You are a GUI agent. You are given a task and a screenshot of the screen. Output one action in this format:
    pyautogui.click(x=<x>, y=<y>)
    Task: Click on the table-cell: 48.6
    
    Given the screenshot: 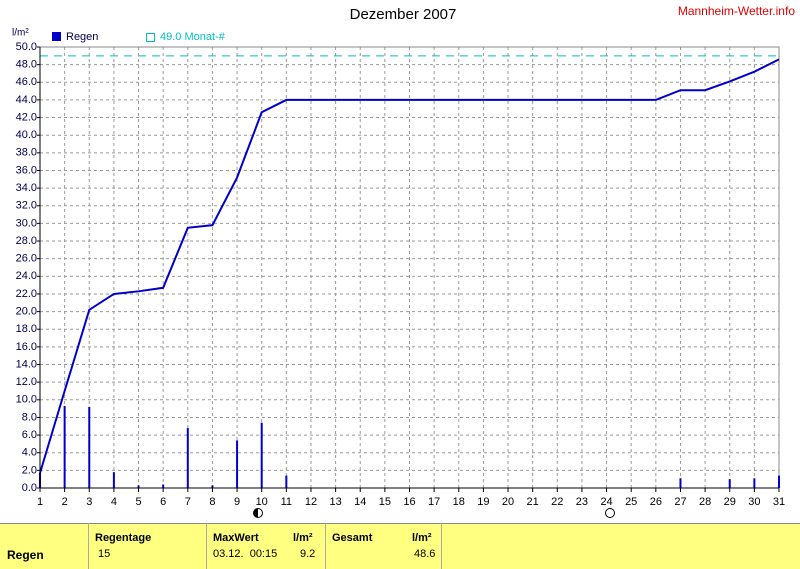 What is the action you would take?
    pyautogui.click(x=425, y=554)
    